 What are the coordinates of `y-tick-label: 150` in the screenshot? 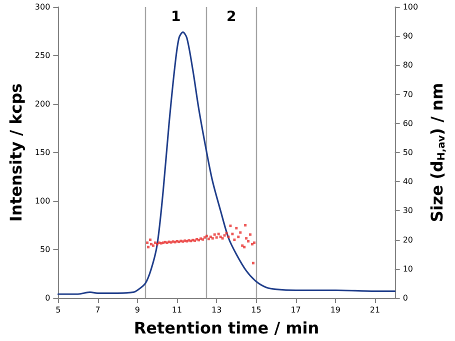 It's located at (42, 152).